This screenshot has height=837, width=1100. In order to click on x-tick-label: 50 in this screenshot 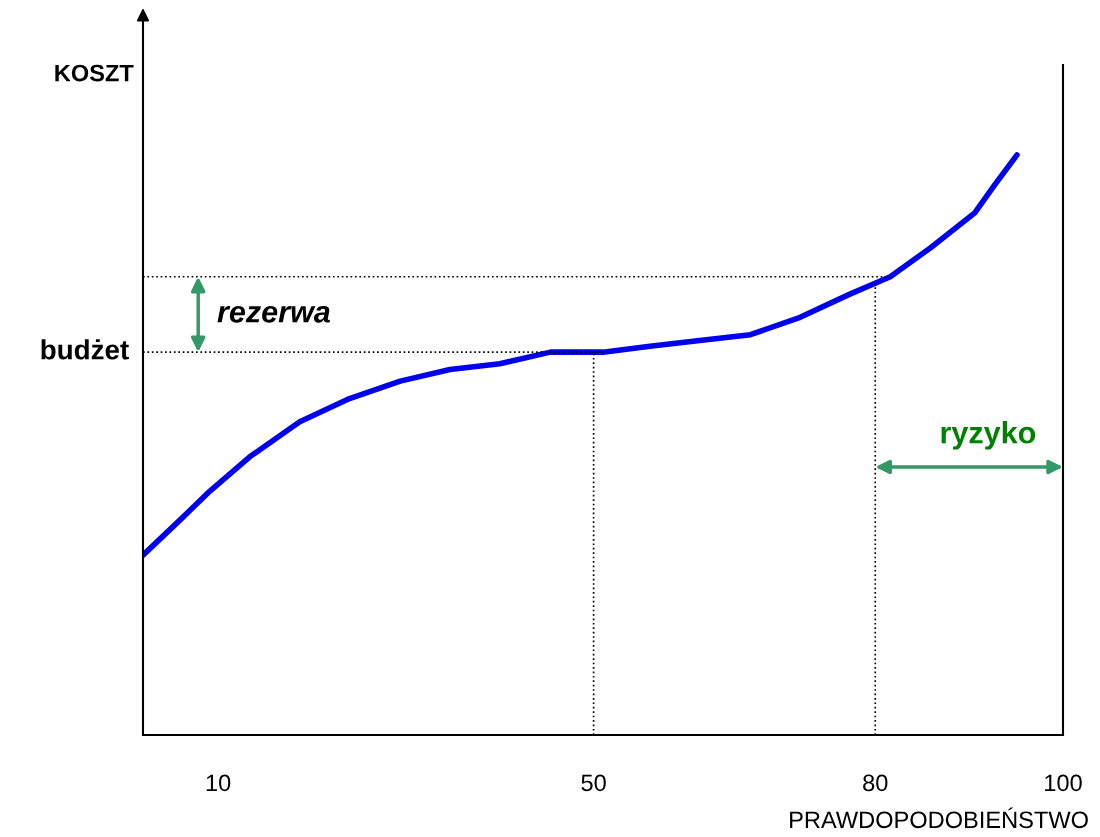, I will do `click(593, 783)`.